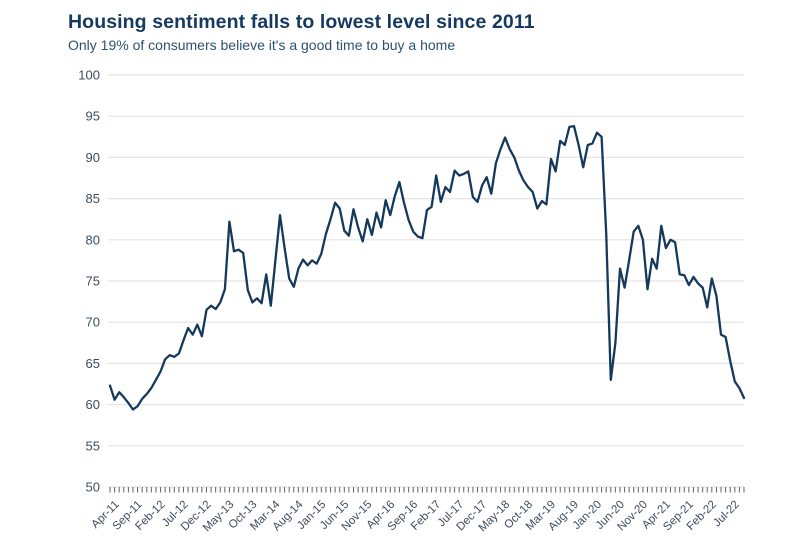  Describe the element at coordinates (93, 281) in the screenshot. I see `y-tick-label: 75` at that location.